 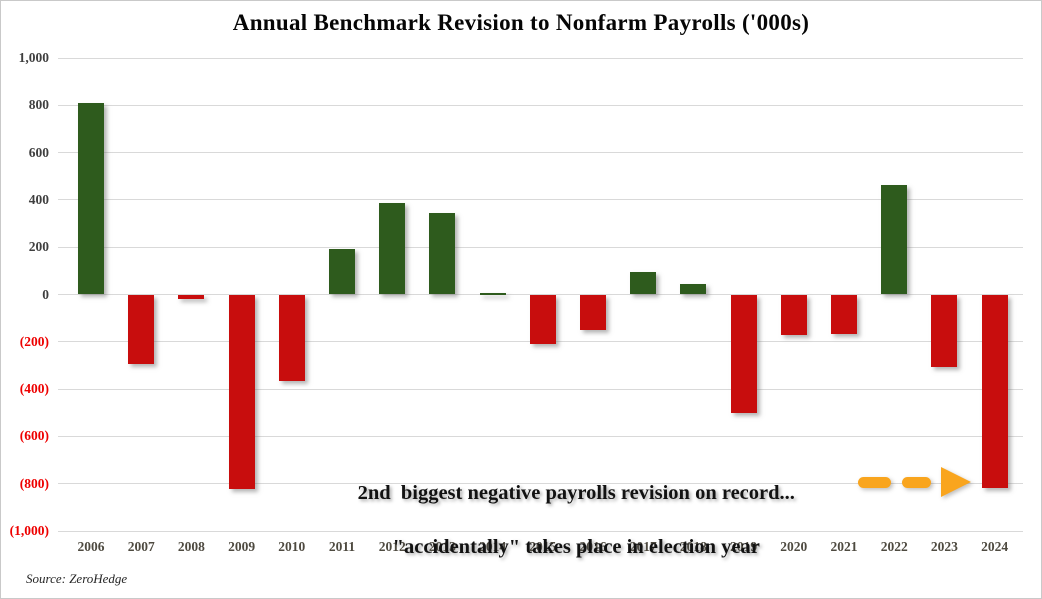 What do you see at coordinates (944, 330) in the screenshot?
I see `bar-2023` at bounding box center [944, 330].